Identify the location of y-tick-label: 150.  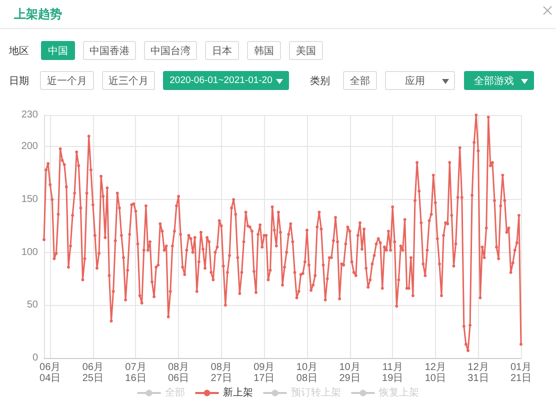
(29, 200).